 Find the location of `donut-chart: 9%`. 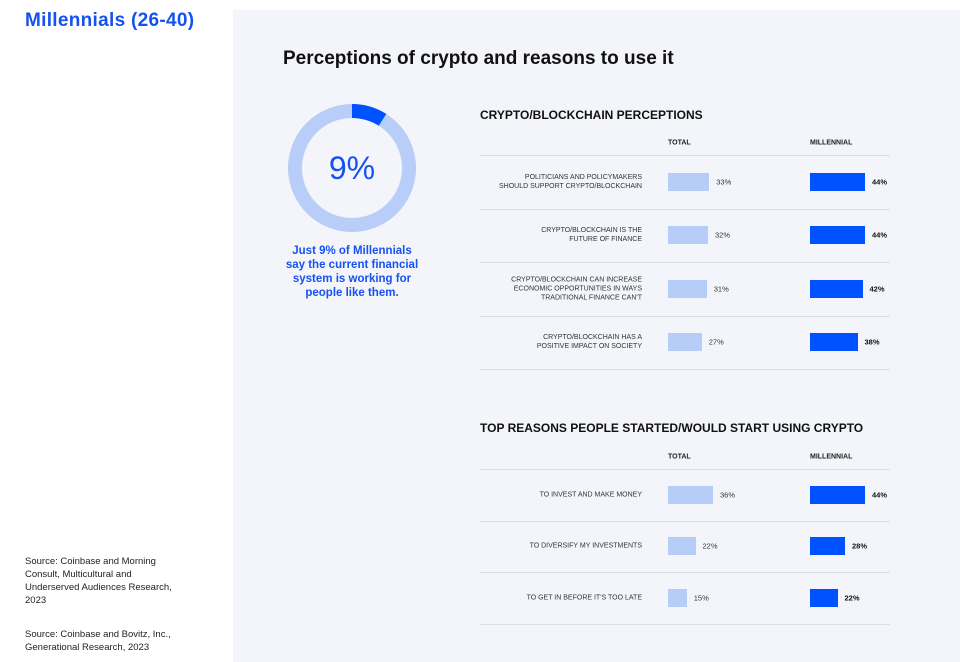

donut-chart: 9% is located at coordinates (352, 168).